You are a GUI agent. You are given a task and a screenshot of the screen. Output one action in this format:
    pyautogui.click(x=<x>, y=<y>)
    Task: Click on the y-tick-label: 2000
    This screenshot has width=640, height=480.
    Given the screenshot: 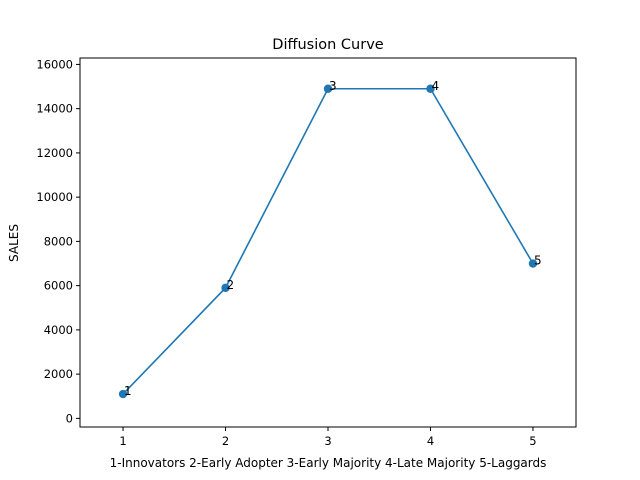 What is the action you would take?
    pyautogui.click(x=58, y=374)
    